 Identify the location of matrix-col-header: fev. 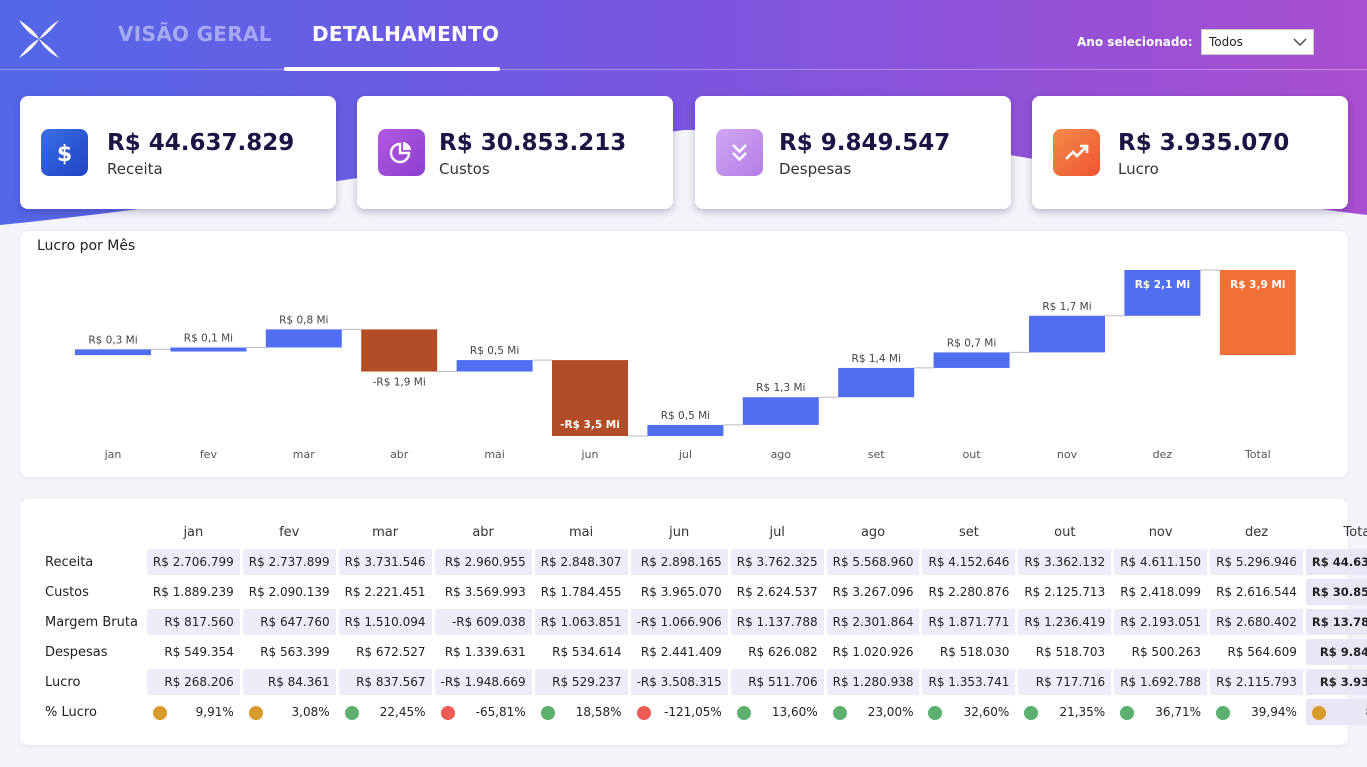
(289, 532).